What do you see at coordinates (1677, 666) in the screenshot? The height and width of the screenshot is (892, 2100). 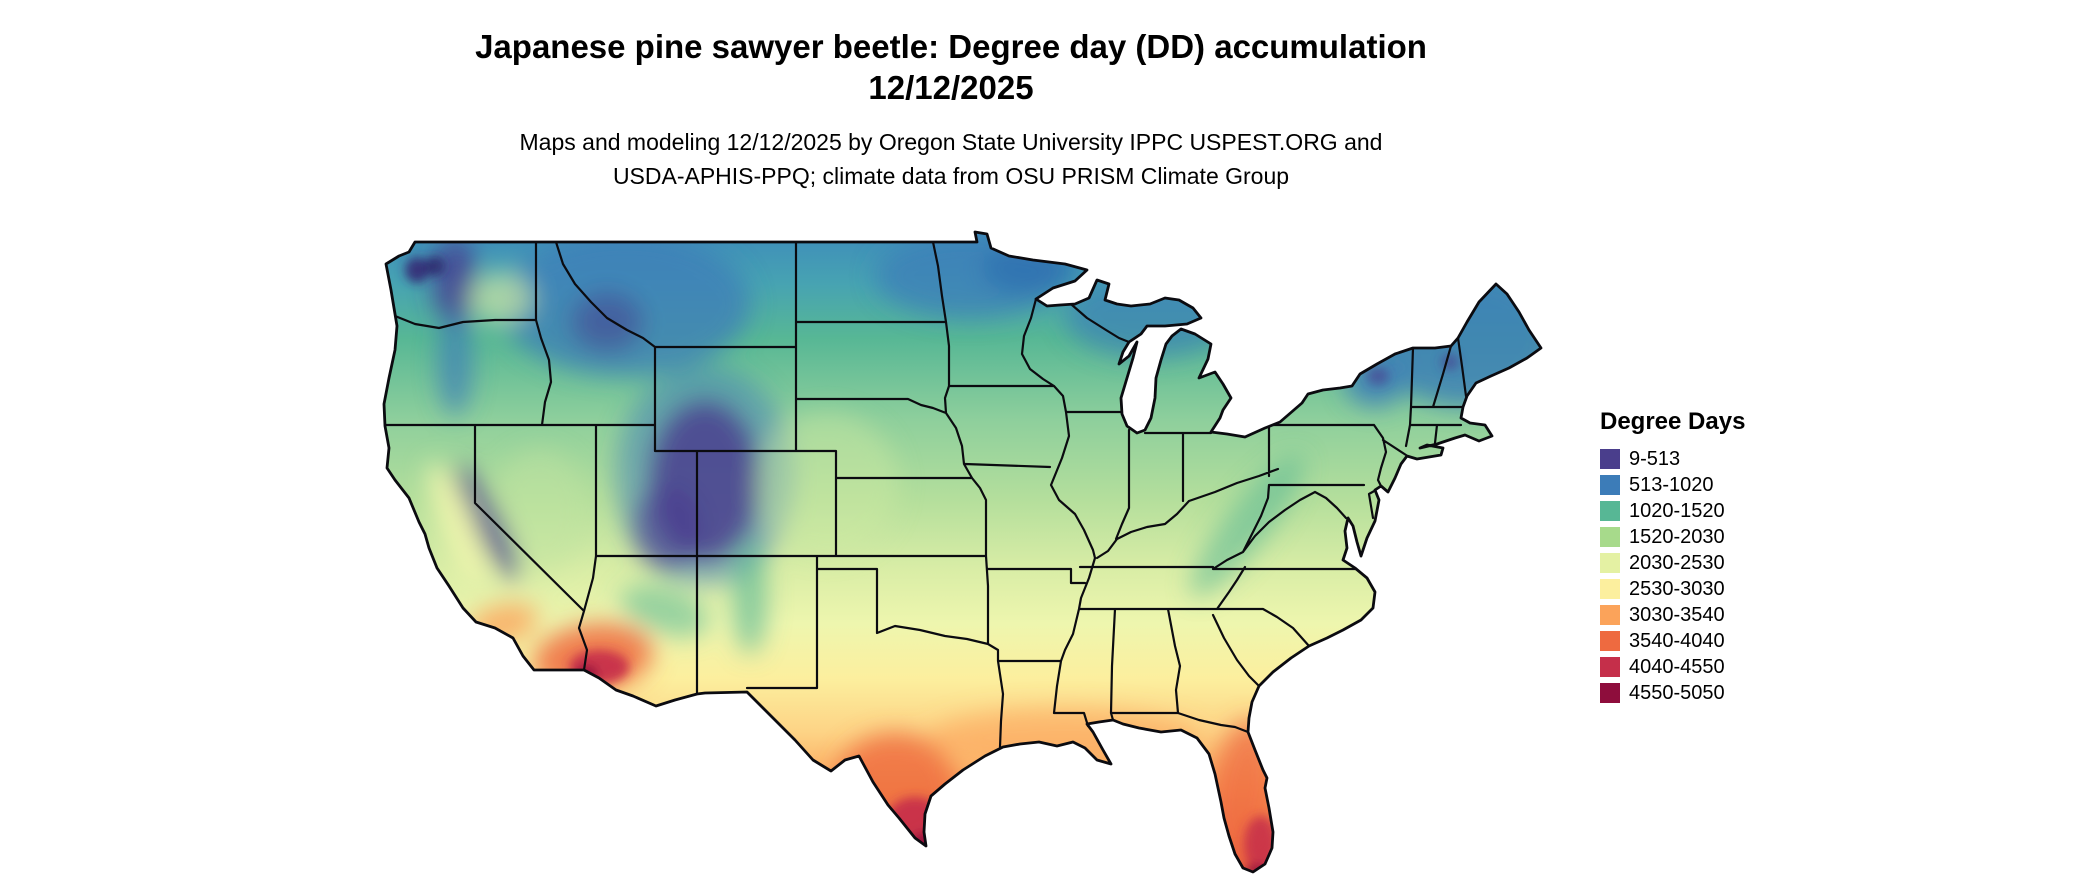 I see `legend-label: 4040-4550` at bounding box center [1677, 666].